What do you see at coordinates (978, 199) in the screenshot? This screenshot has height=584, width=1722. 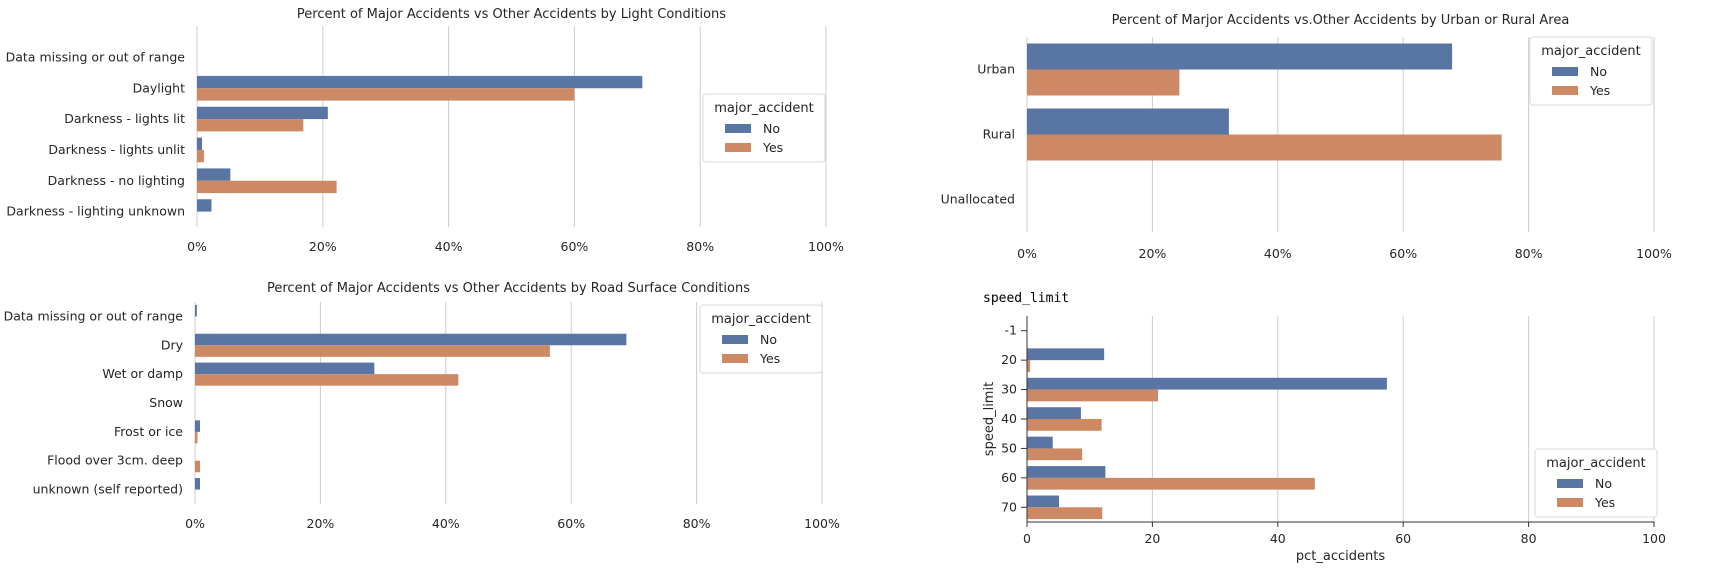 I see `y-tick-label: Unallocated` at bounding box center [978, 199].